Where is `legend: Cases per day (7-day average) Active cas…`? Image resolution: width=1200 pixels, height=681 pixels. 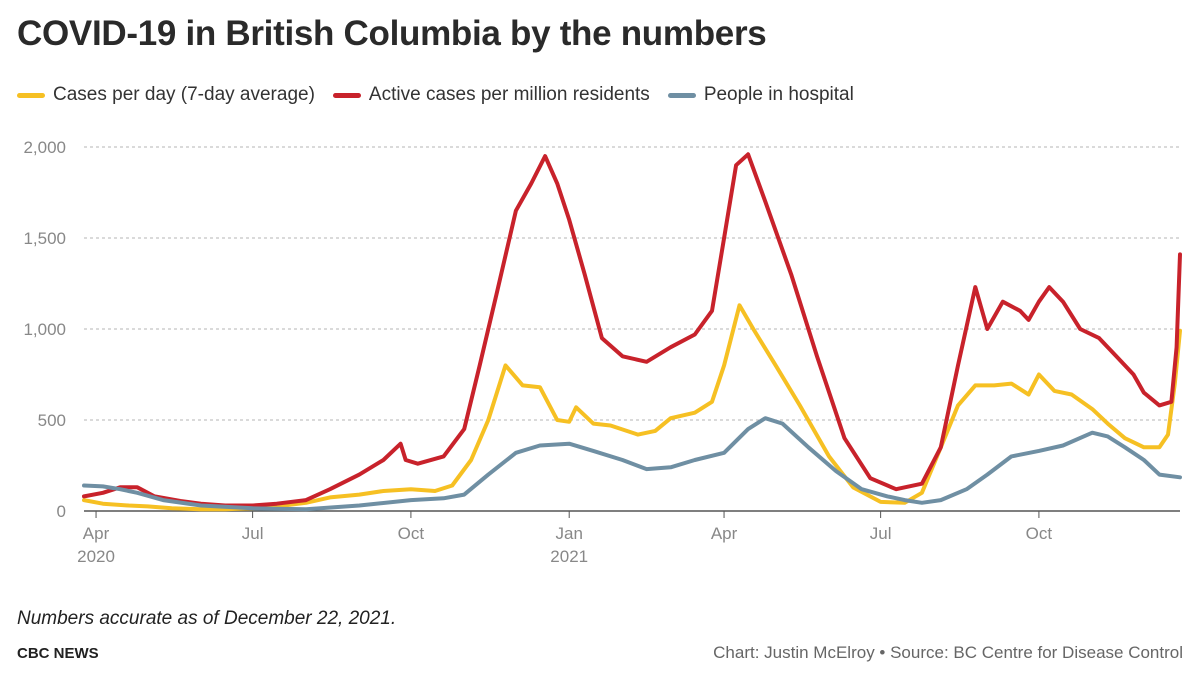 legend: Cases per day (7-day average) Active cas… is located at coordinates (444, 95).